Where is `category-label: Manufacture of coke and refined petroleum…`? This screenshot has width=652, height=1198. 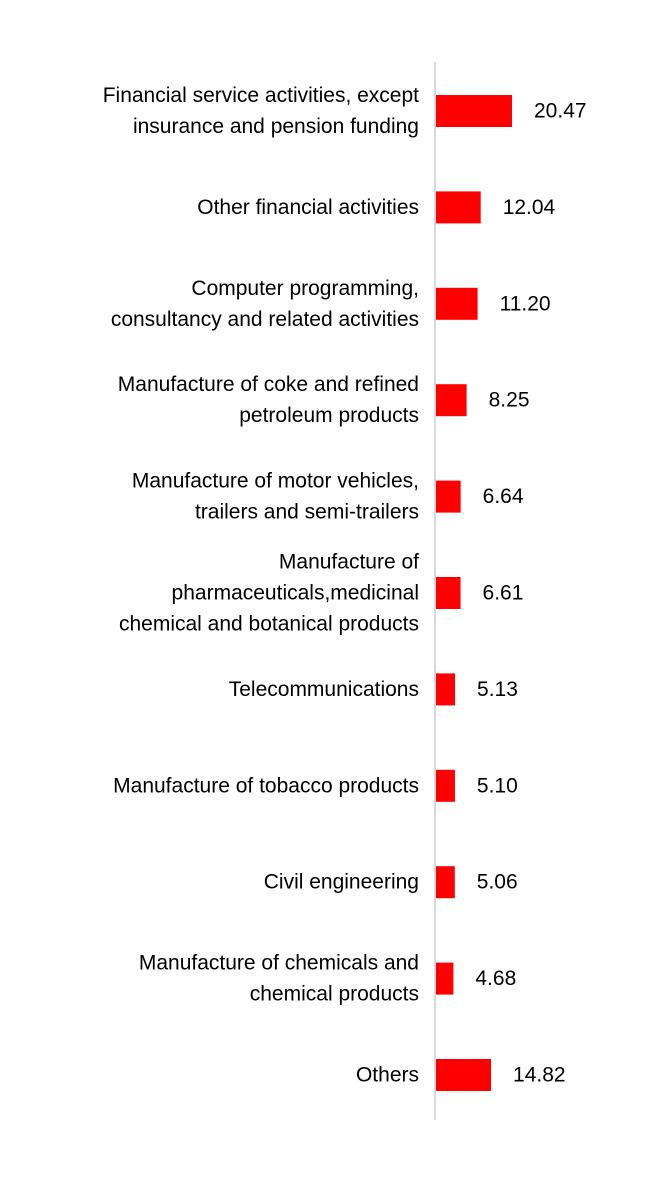
category-label: Manufacture of coke and refined petroleum… is located at coordinates (268, 400).